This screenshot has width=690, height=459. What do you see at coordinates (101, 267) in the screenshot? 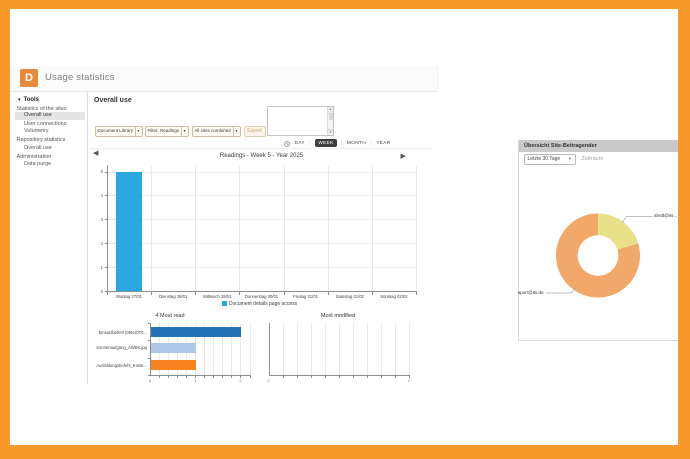
I see `readings-y-tick-label: 1` at bounding box center [101, 267].